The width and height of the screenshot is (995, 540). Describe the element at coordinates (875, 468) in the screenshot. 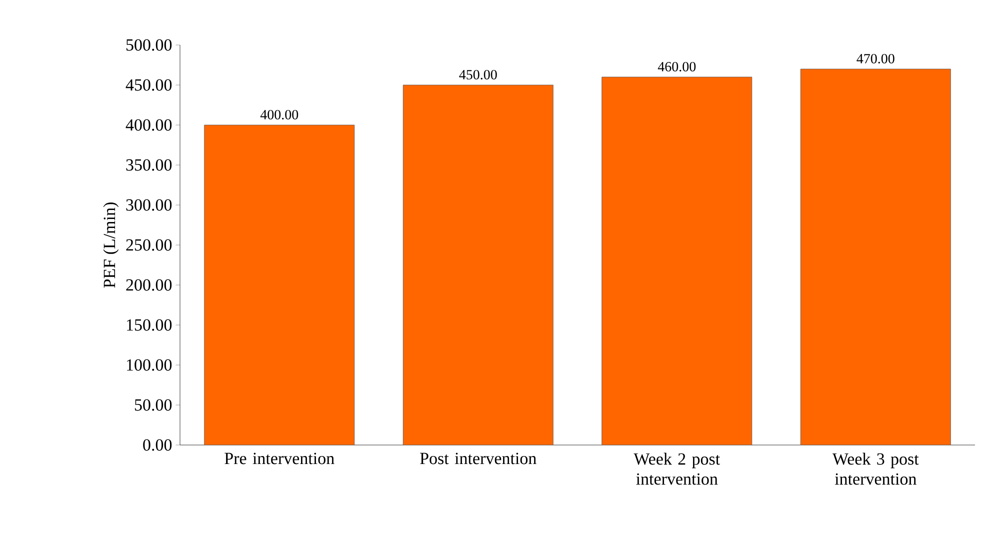

I see `x-tick-label: Week 3 post intervention` at that location.